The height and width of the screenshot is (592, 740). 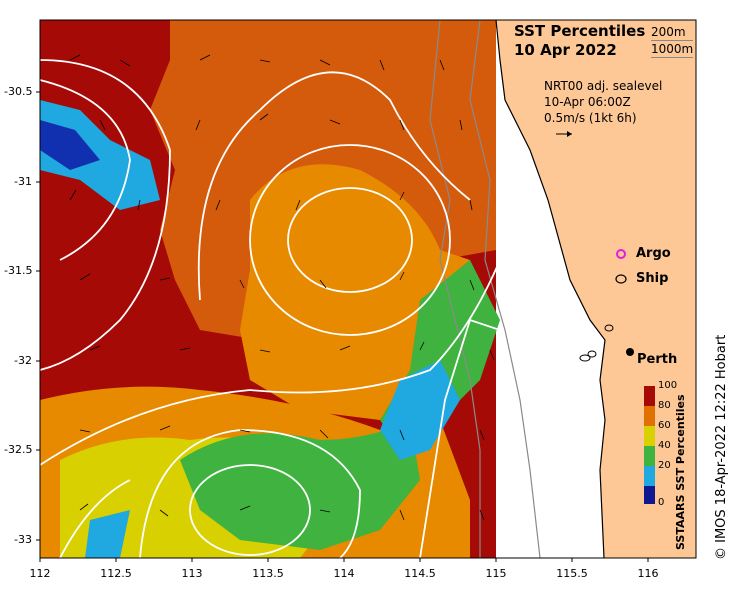 What do you see at coordinates (661, 502) in the screenshot?
I see `colorbar-tick: 0` at bounding box center [661, 502].